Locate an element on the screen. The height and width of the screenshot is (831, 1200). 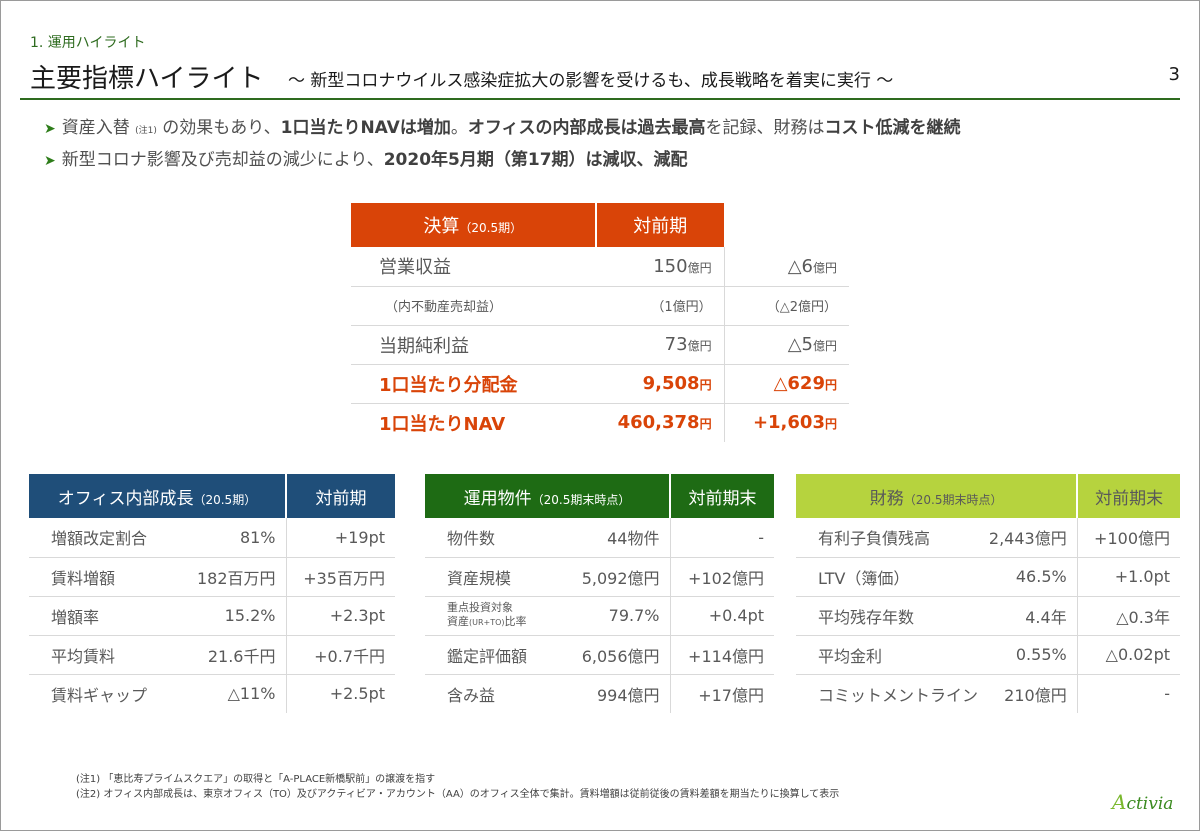
table-row: LTV（簿価） 46.5% +1.0pt is located at coordinates (988, 577).